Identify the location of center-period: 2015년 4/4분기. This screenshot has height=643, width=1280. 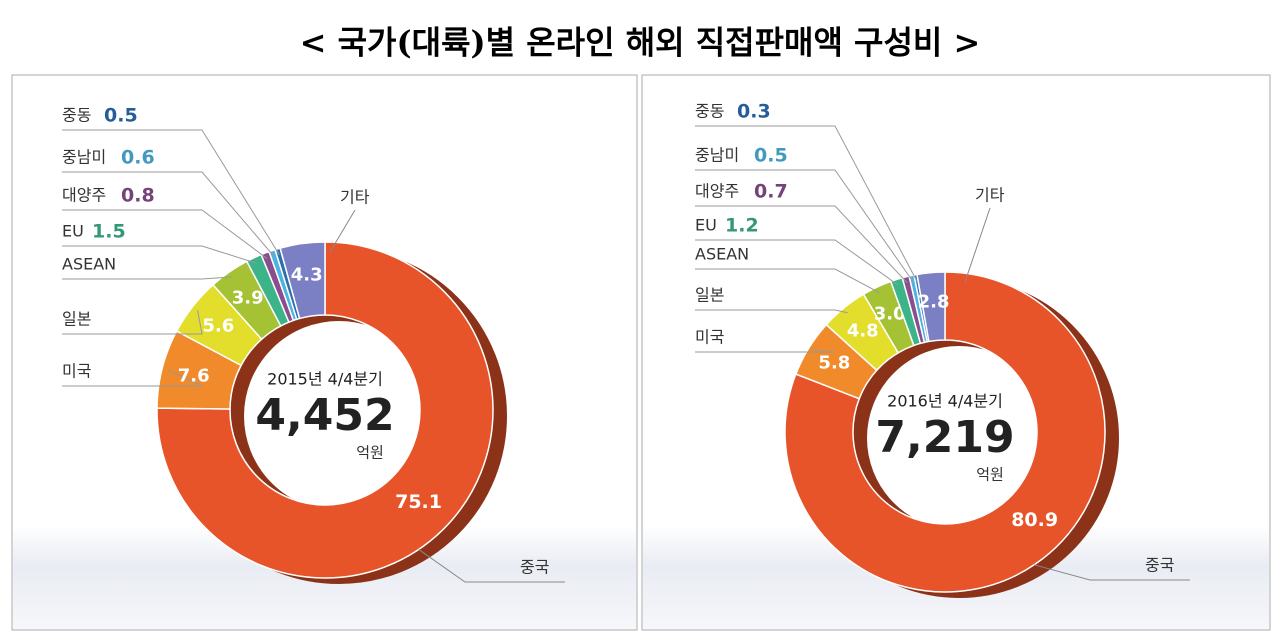
(325, 379).